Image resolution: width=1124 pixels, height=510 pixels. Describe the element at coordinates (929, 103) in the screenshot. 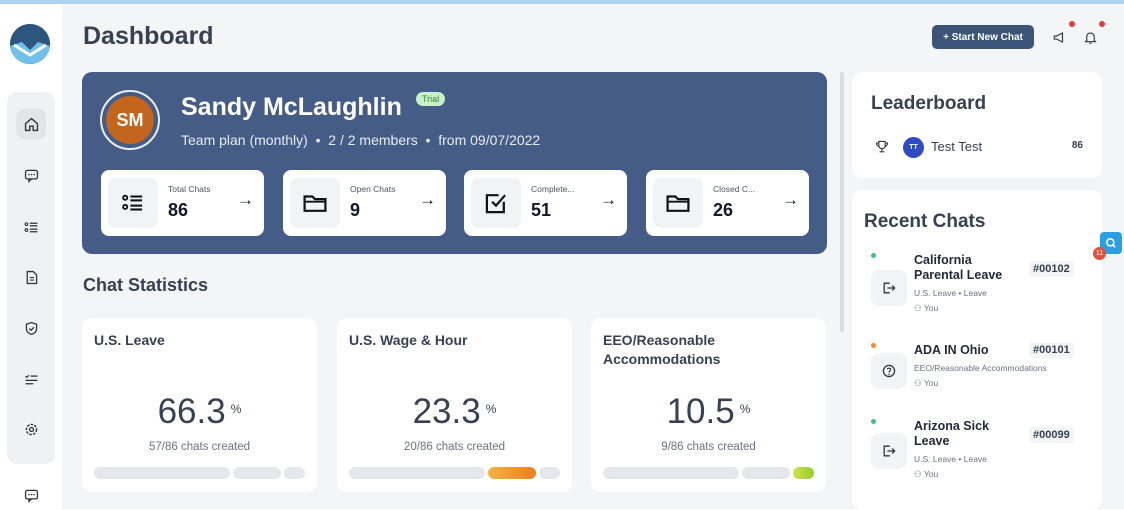

I see `leaderboard-title: Leaderboard` at that location.